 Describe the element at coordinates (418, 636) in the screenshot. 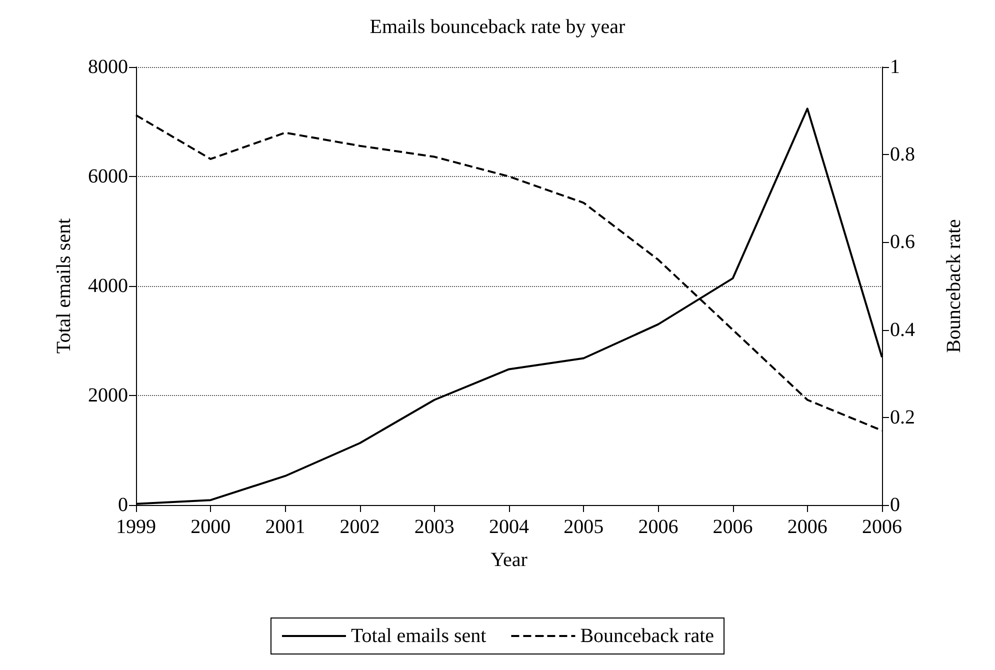

I see `legend-label: Total emails sent` at that location.